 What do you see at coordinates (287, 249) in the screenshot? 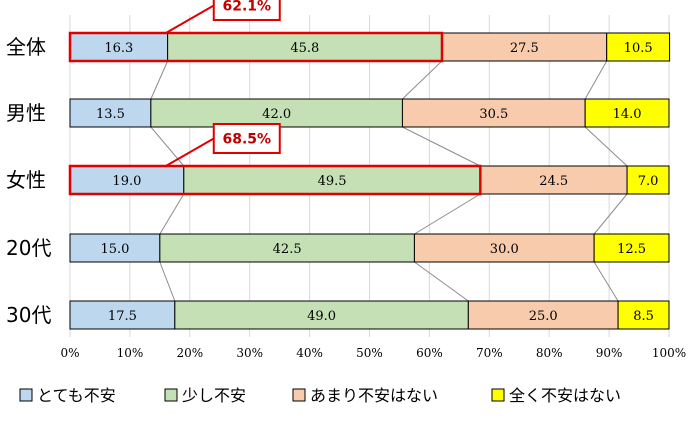
I see `value-label: 42.5` at bounding box center [287, 249].